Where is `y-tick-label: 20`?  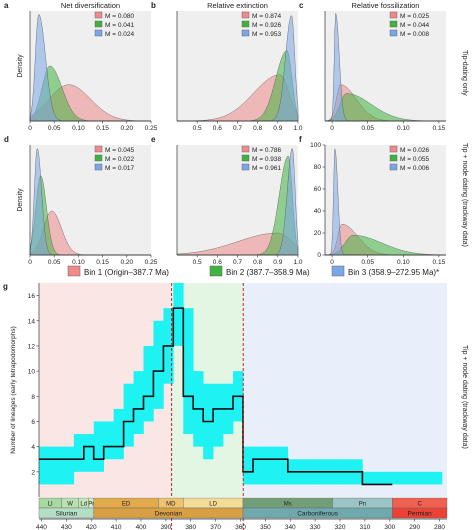
y-tick-label: 20 is located at coordinates (318, 233).